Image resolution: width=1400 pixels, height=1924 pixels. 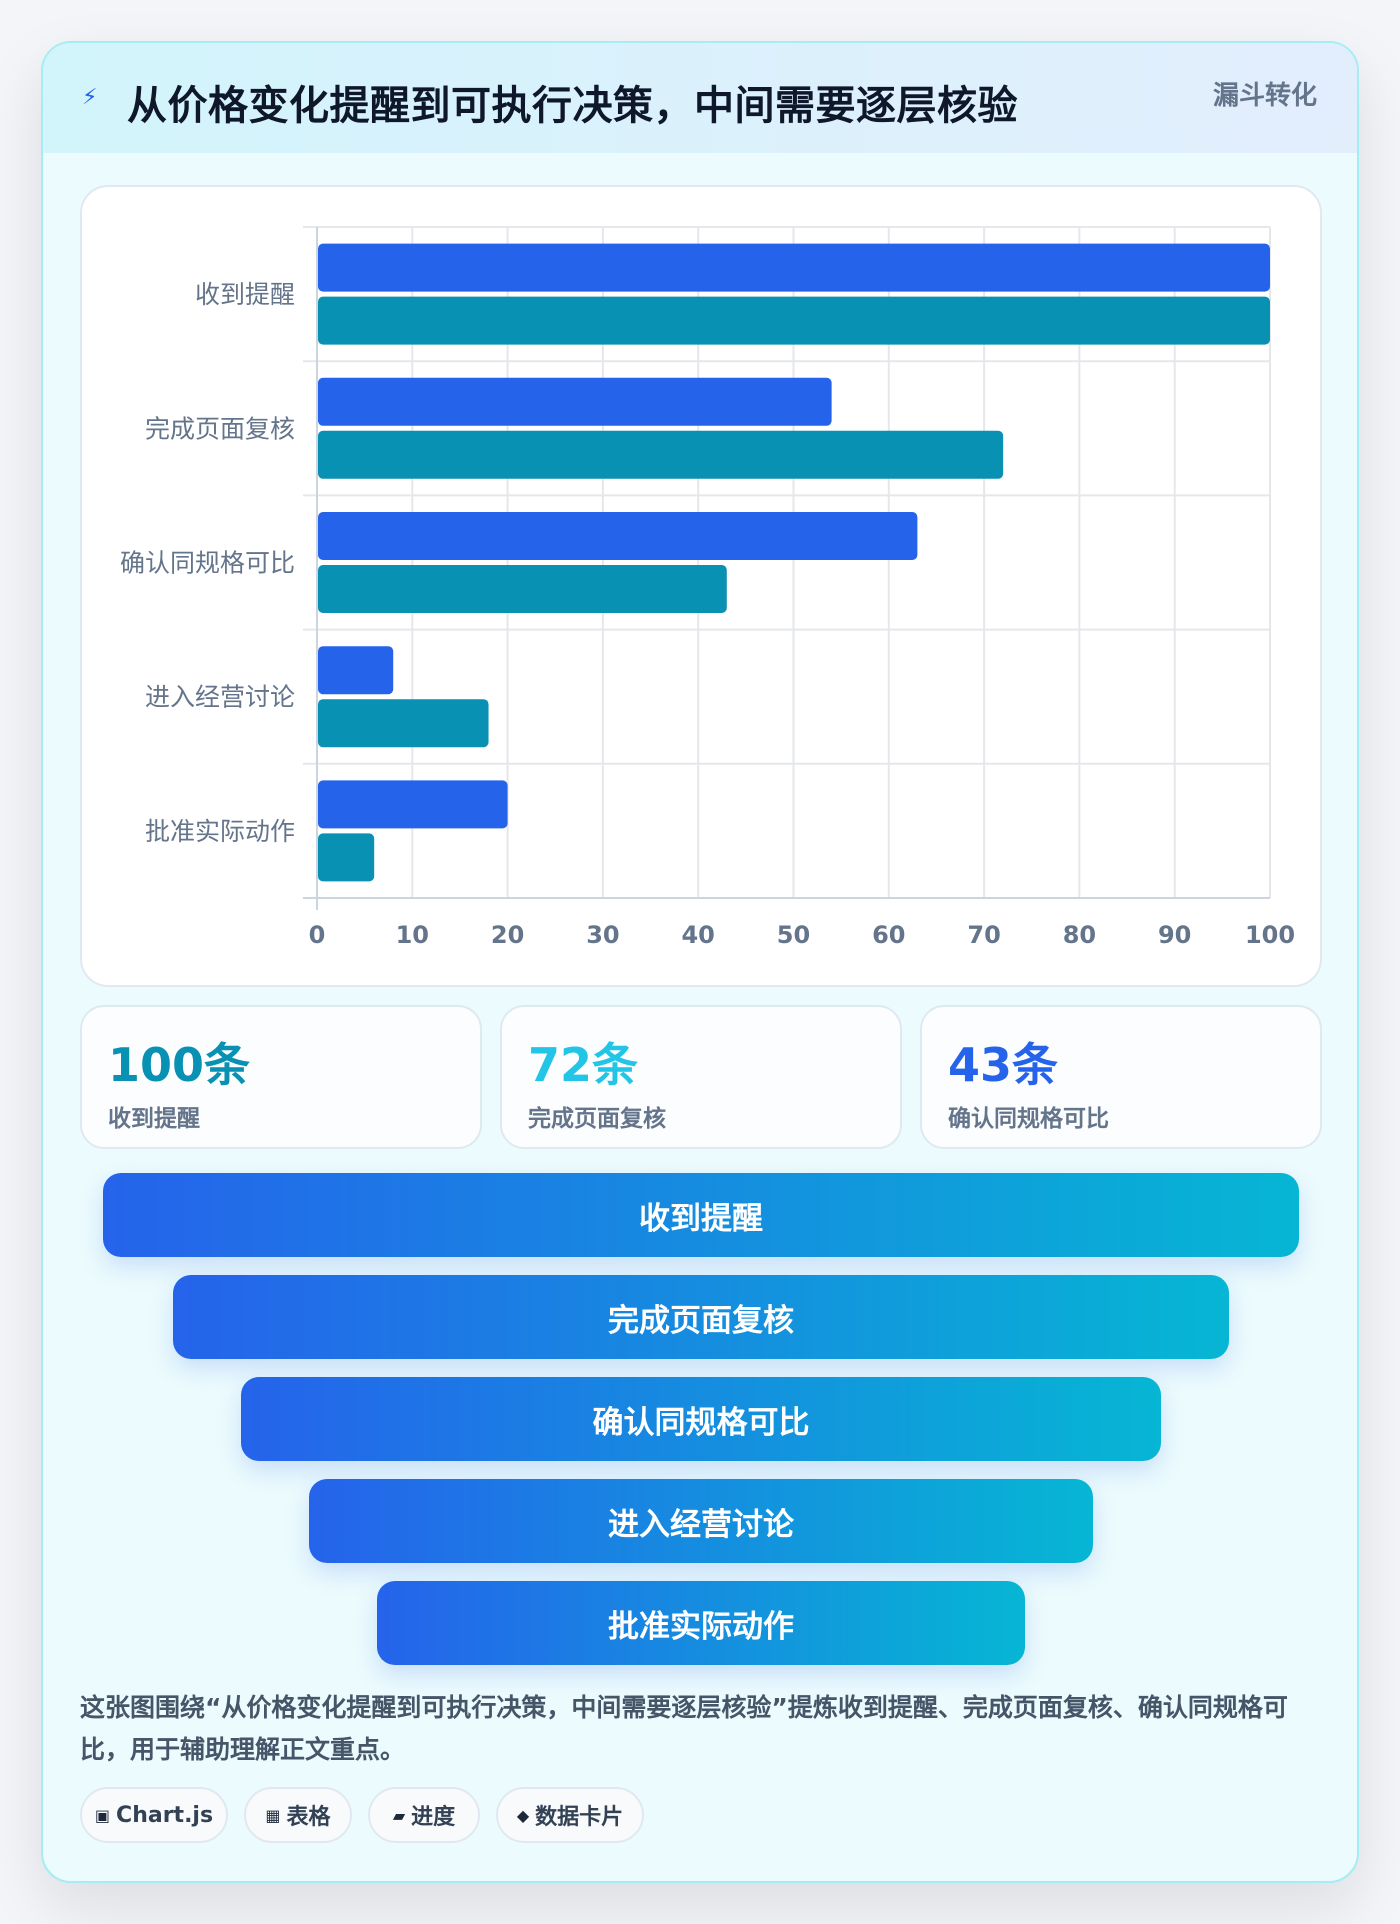 What do you see at coordinates (220, 428) in the screenshot?
I see `category-label: 完成页面复核` at bounding box center [220, 428].